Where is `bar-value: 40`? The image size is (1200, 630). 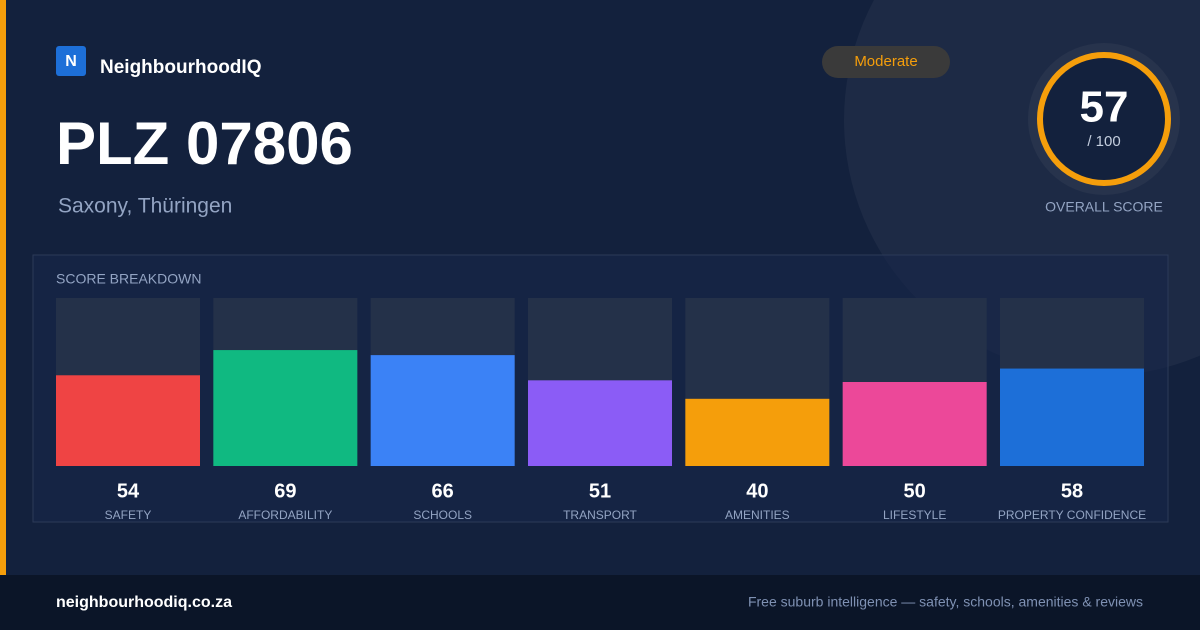
bar-value: 40 is located at coordinates (757, 491).